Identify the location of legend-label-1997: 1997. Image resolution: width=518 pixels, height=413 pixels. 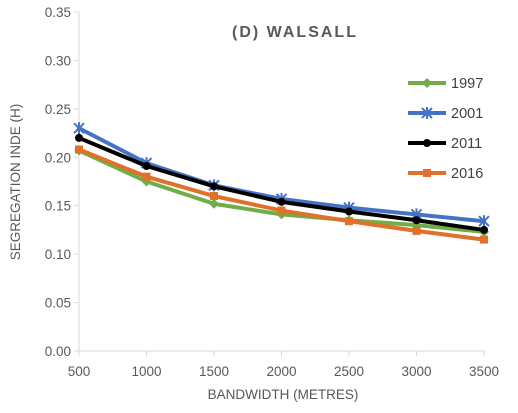
(467, 84).